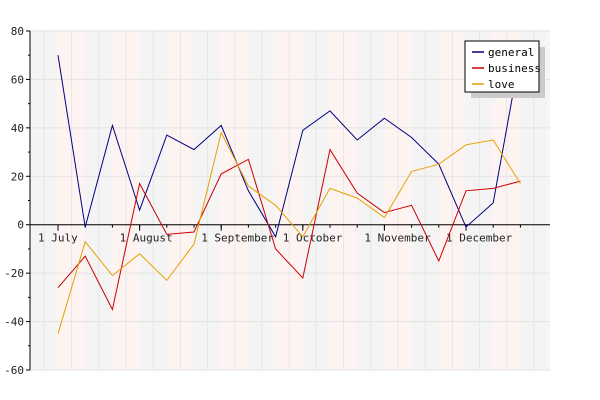 This screenshot has height=400, width=600. Describe the element at coordinates (397, 238) in the screenshot. I see `x-tick-label: 1 November` at that location.